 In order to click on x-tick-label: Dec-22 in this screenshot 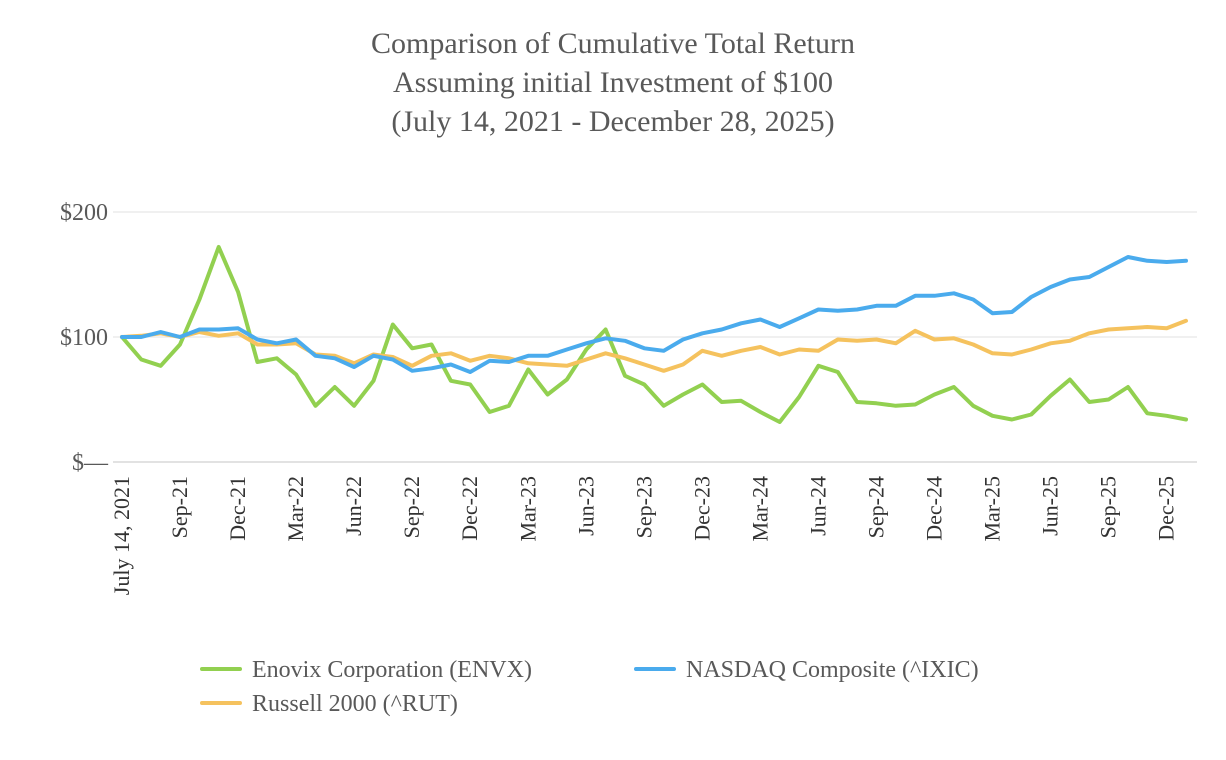, I will do `click(469, 508)`.